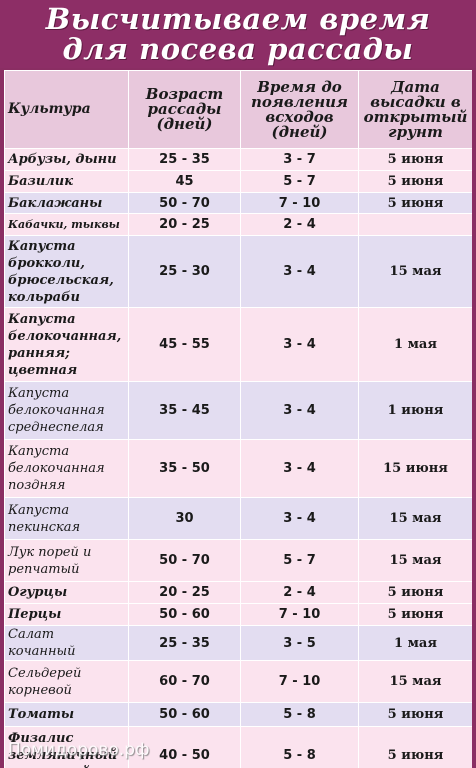  Describe the element at coordinates (415, 224) in the screenshot. I see `planting-date` at that location.